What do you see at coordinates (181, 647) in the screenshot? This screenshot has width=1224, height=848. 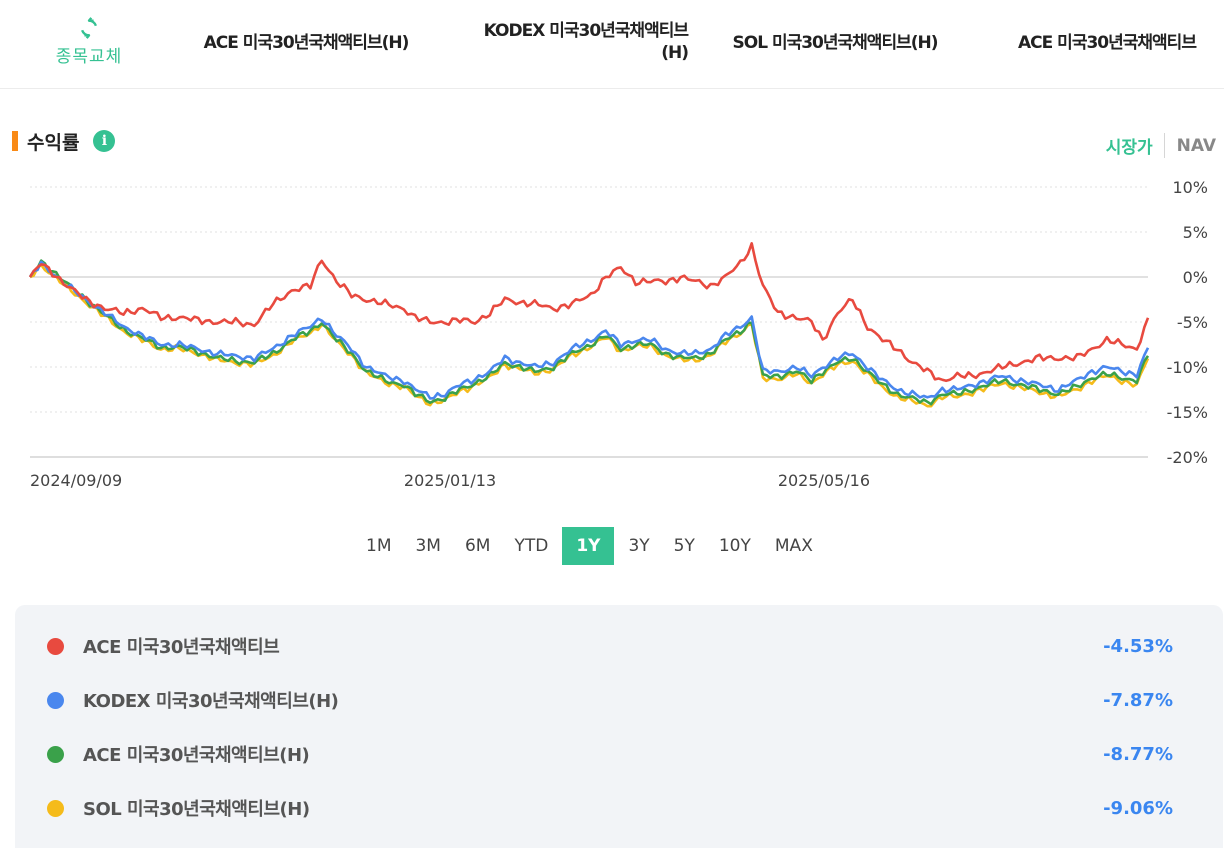 I see `legend-etf-name: ACE 미국30년국채액티브` at bounding box center [181, 647].